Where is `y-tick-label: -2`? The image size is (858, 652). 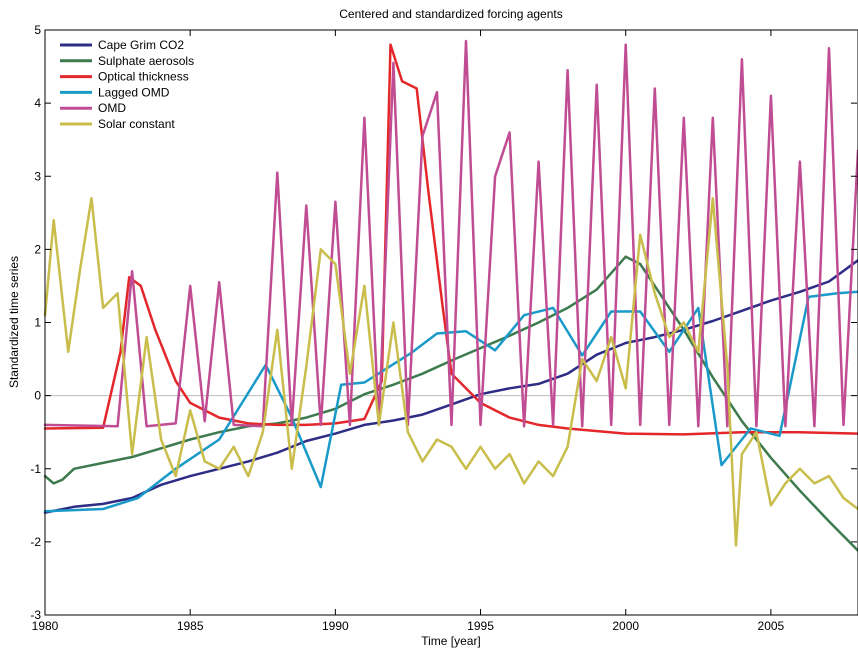 y-tick-label: -2 is located at coordinates (35, 542).